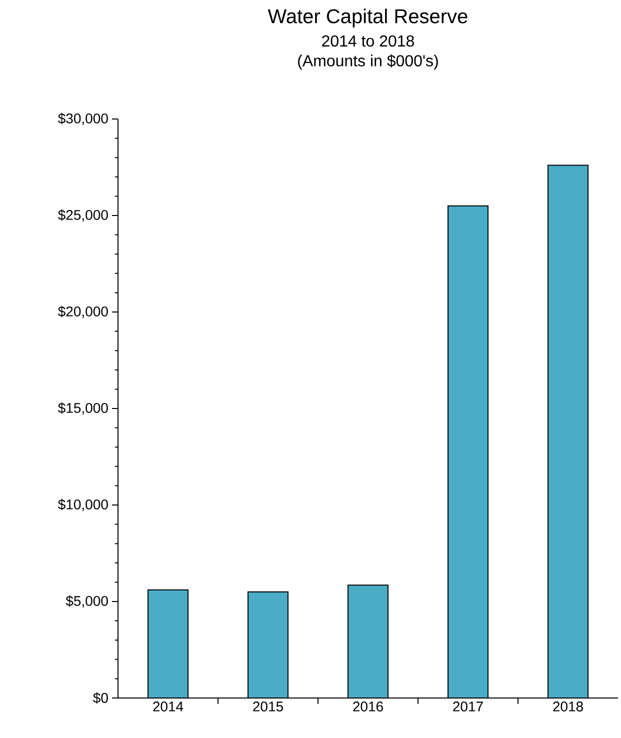  I want to click on y-tick-label: $30,000, so click(83, 119).